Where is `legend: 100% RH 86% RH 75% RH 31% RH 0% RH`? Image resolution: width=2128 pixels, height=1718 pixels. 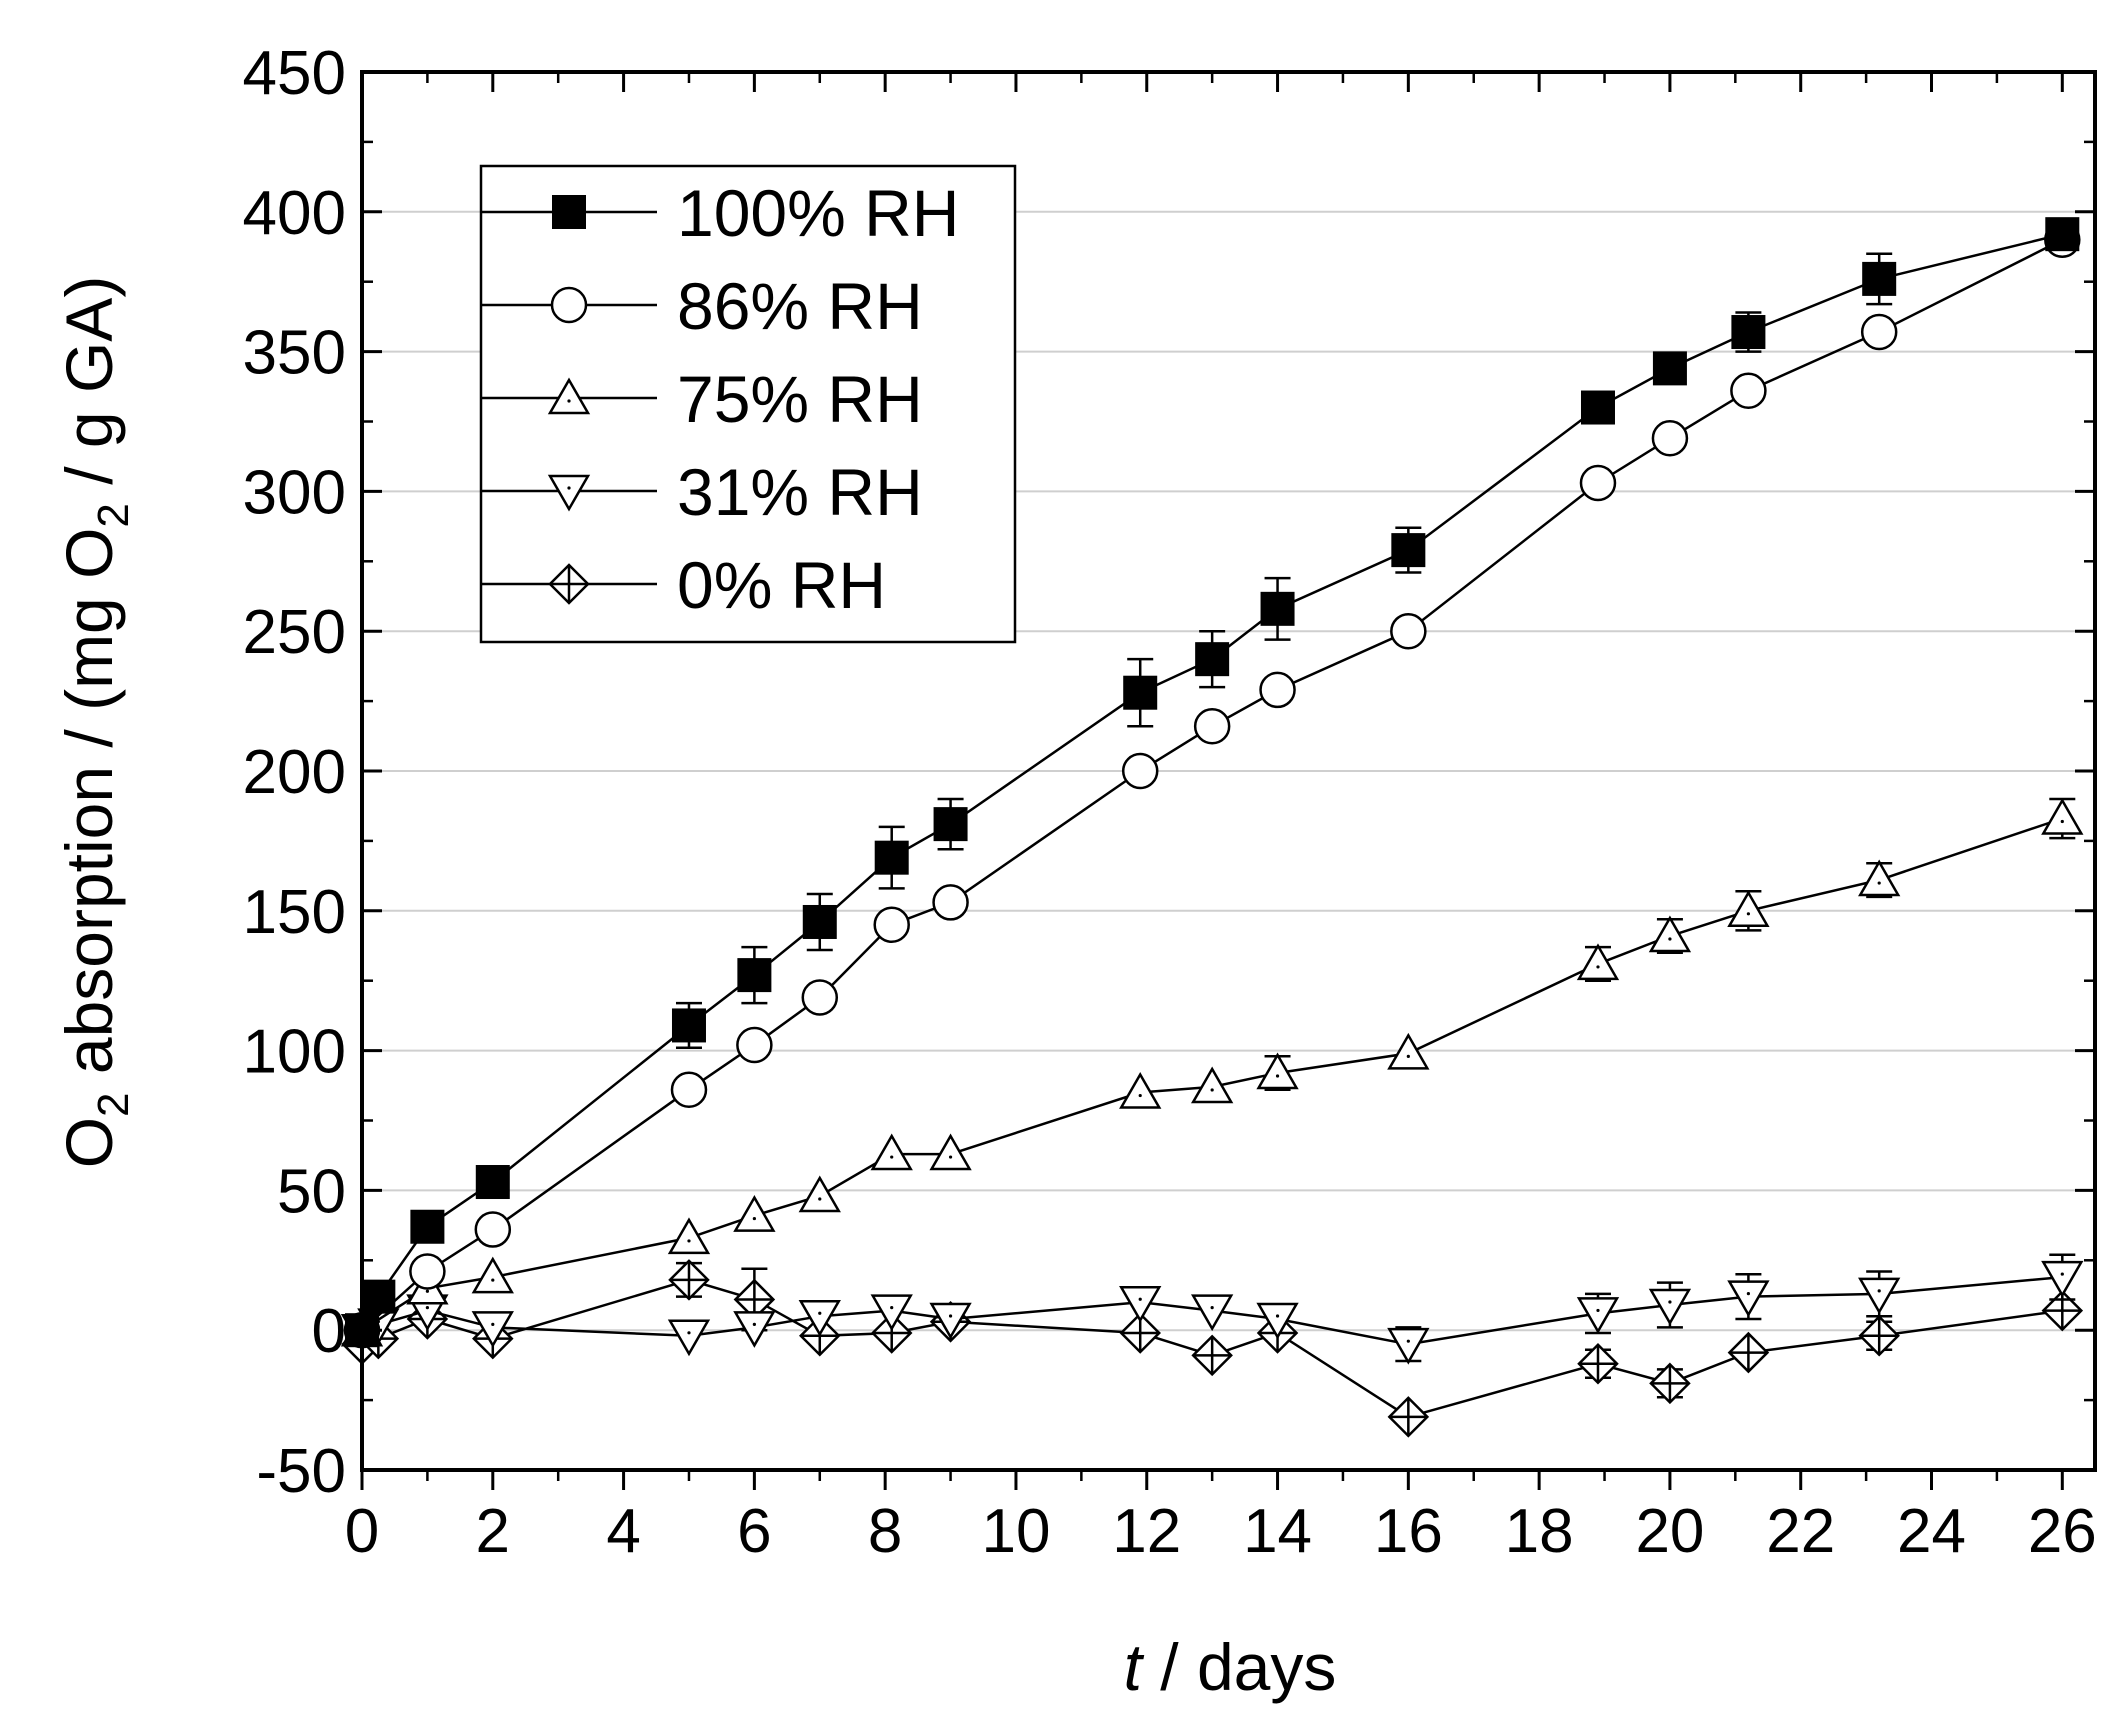 legend: 100% RH 86% RH 75% RH 31% RH 0% RH is located at coordinates (748, 404).